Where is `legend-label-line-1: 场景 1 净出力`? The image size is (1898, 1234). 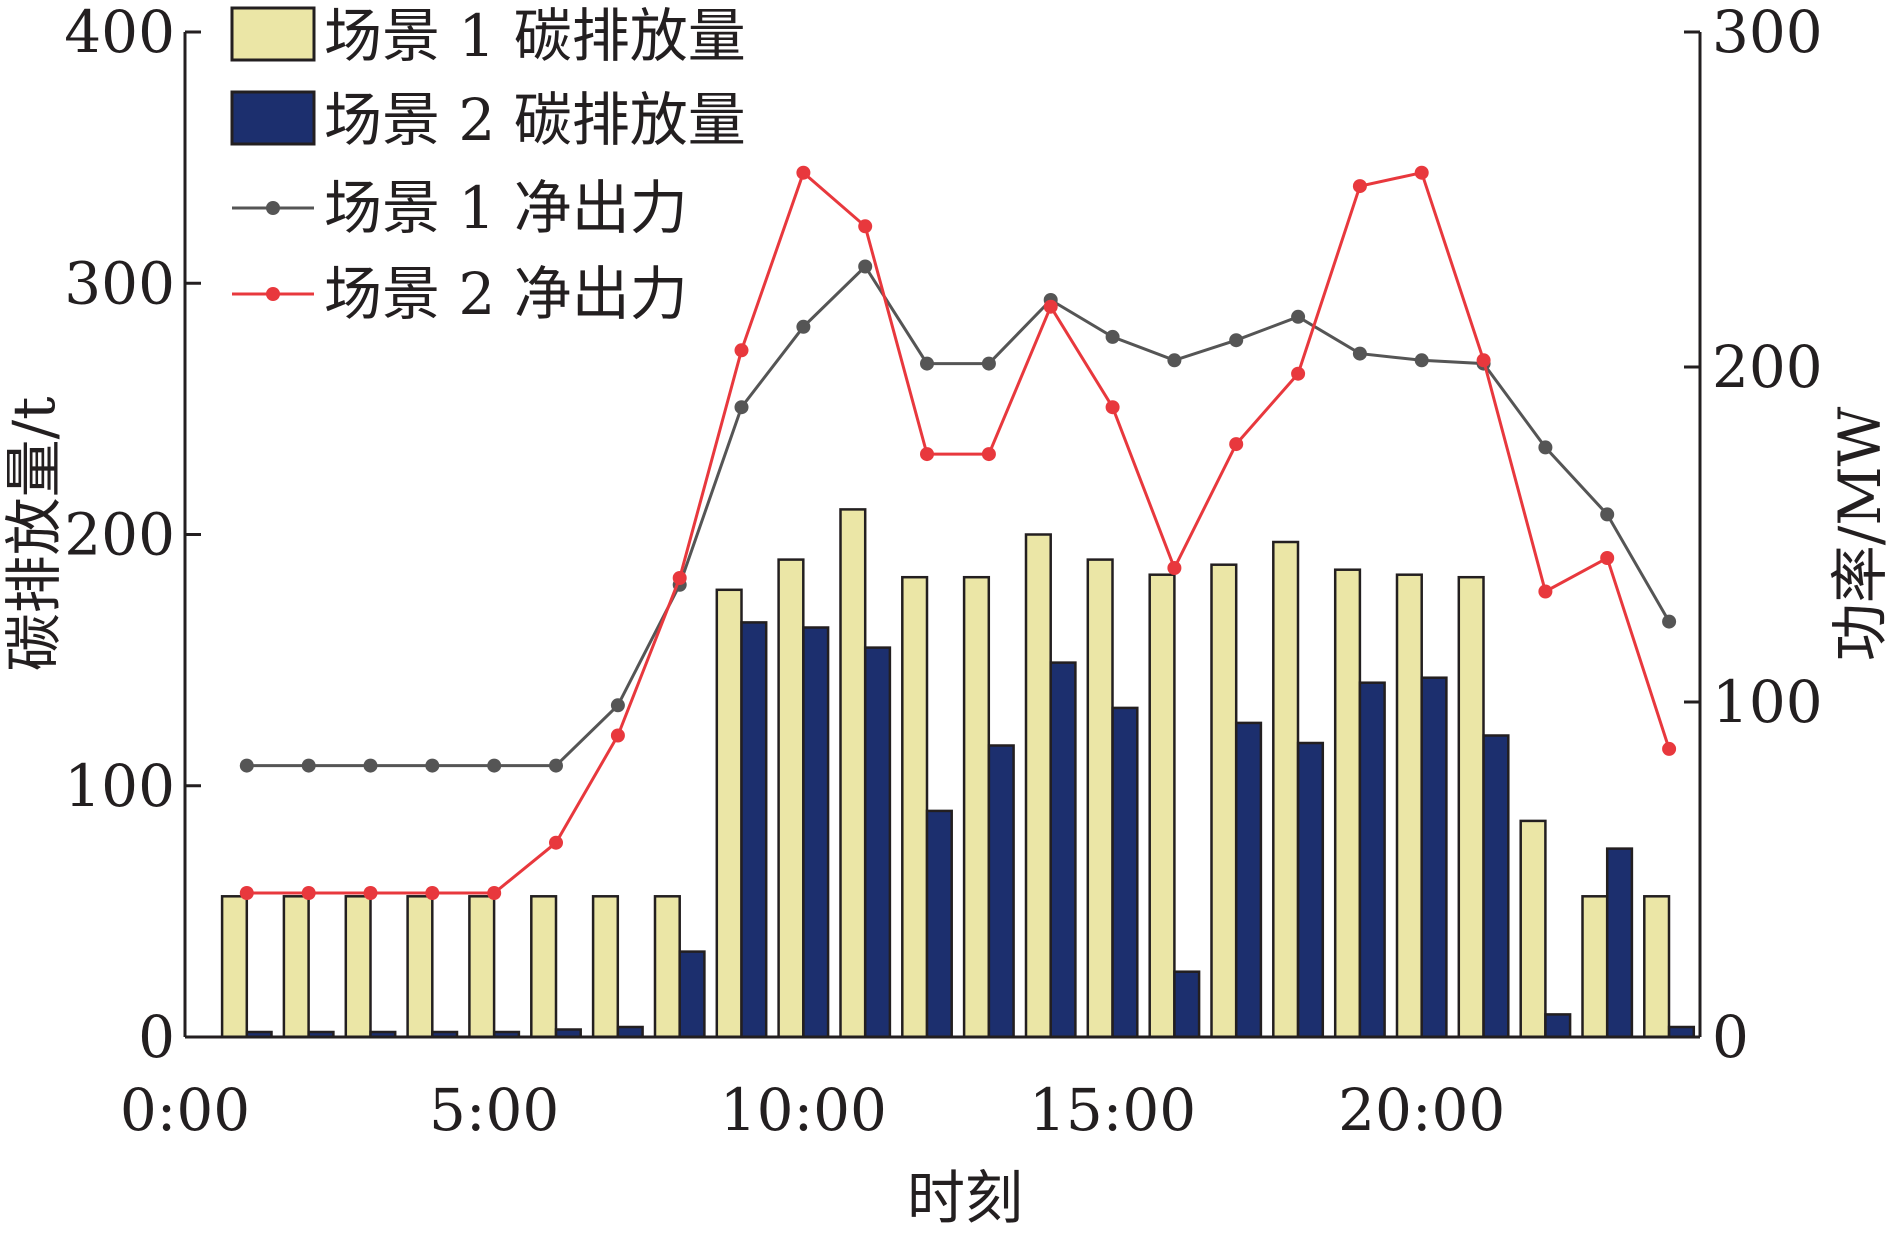 legend-label-line-1: 场景 1 净出力 is located at coordinates (506, 208).